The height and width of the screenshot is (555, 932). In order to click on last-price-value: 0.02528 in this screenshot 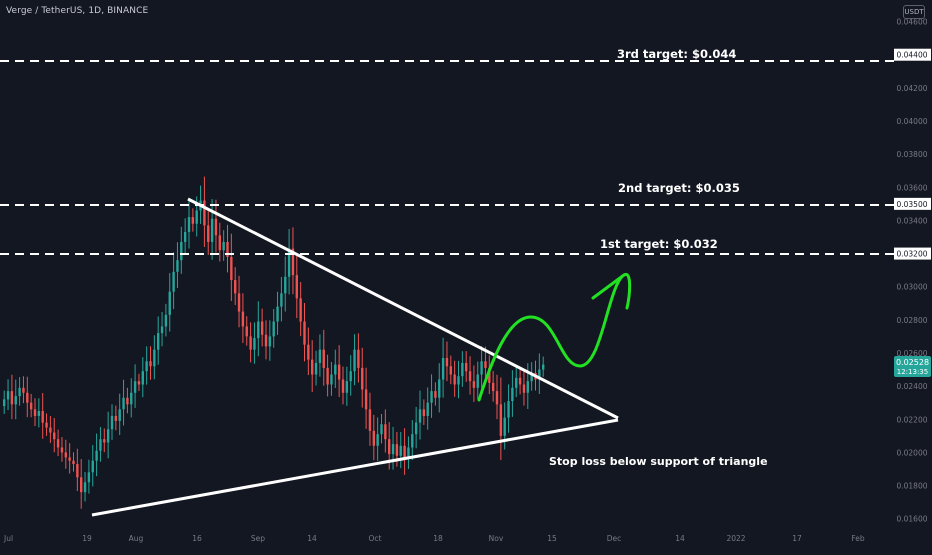, I will do `click(912, 362)`.